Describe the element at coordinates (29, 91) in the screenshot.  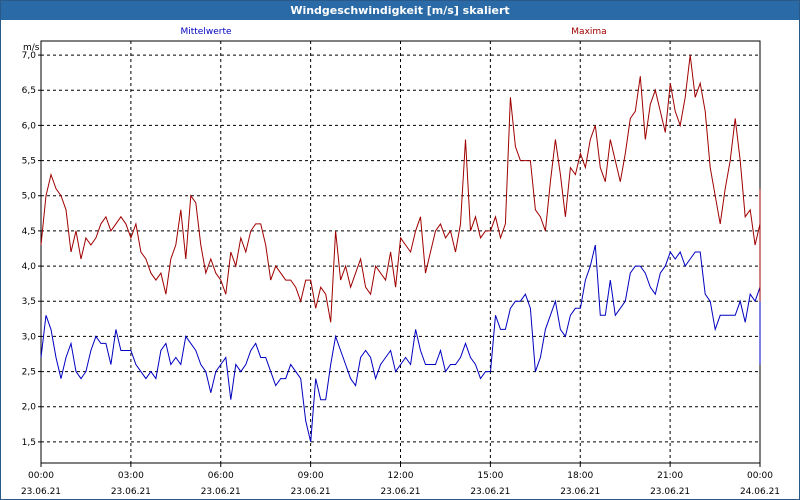
I see `y-tick-label: 6,5` at that location.